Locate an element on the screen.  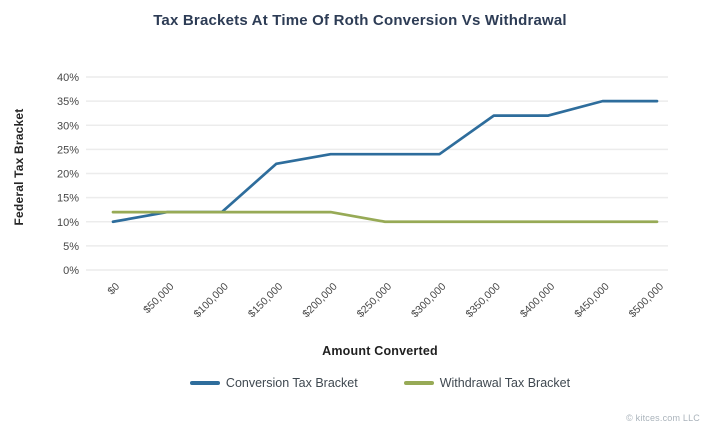
conversion-line-swatch is located at coordinates (204, 383).